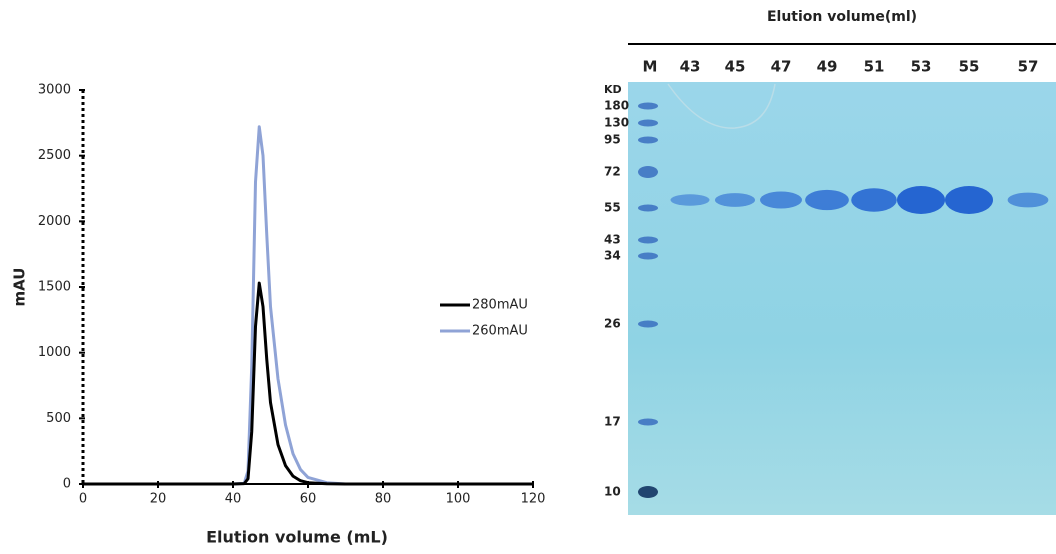 The height and width of the screenshot is (554, 1056). What do you see at coordinates (612, 240) in the screenshot?
I see `marker-label: 43` at bounding box center [612, 240].